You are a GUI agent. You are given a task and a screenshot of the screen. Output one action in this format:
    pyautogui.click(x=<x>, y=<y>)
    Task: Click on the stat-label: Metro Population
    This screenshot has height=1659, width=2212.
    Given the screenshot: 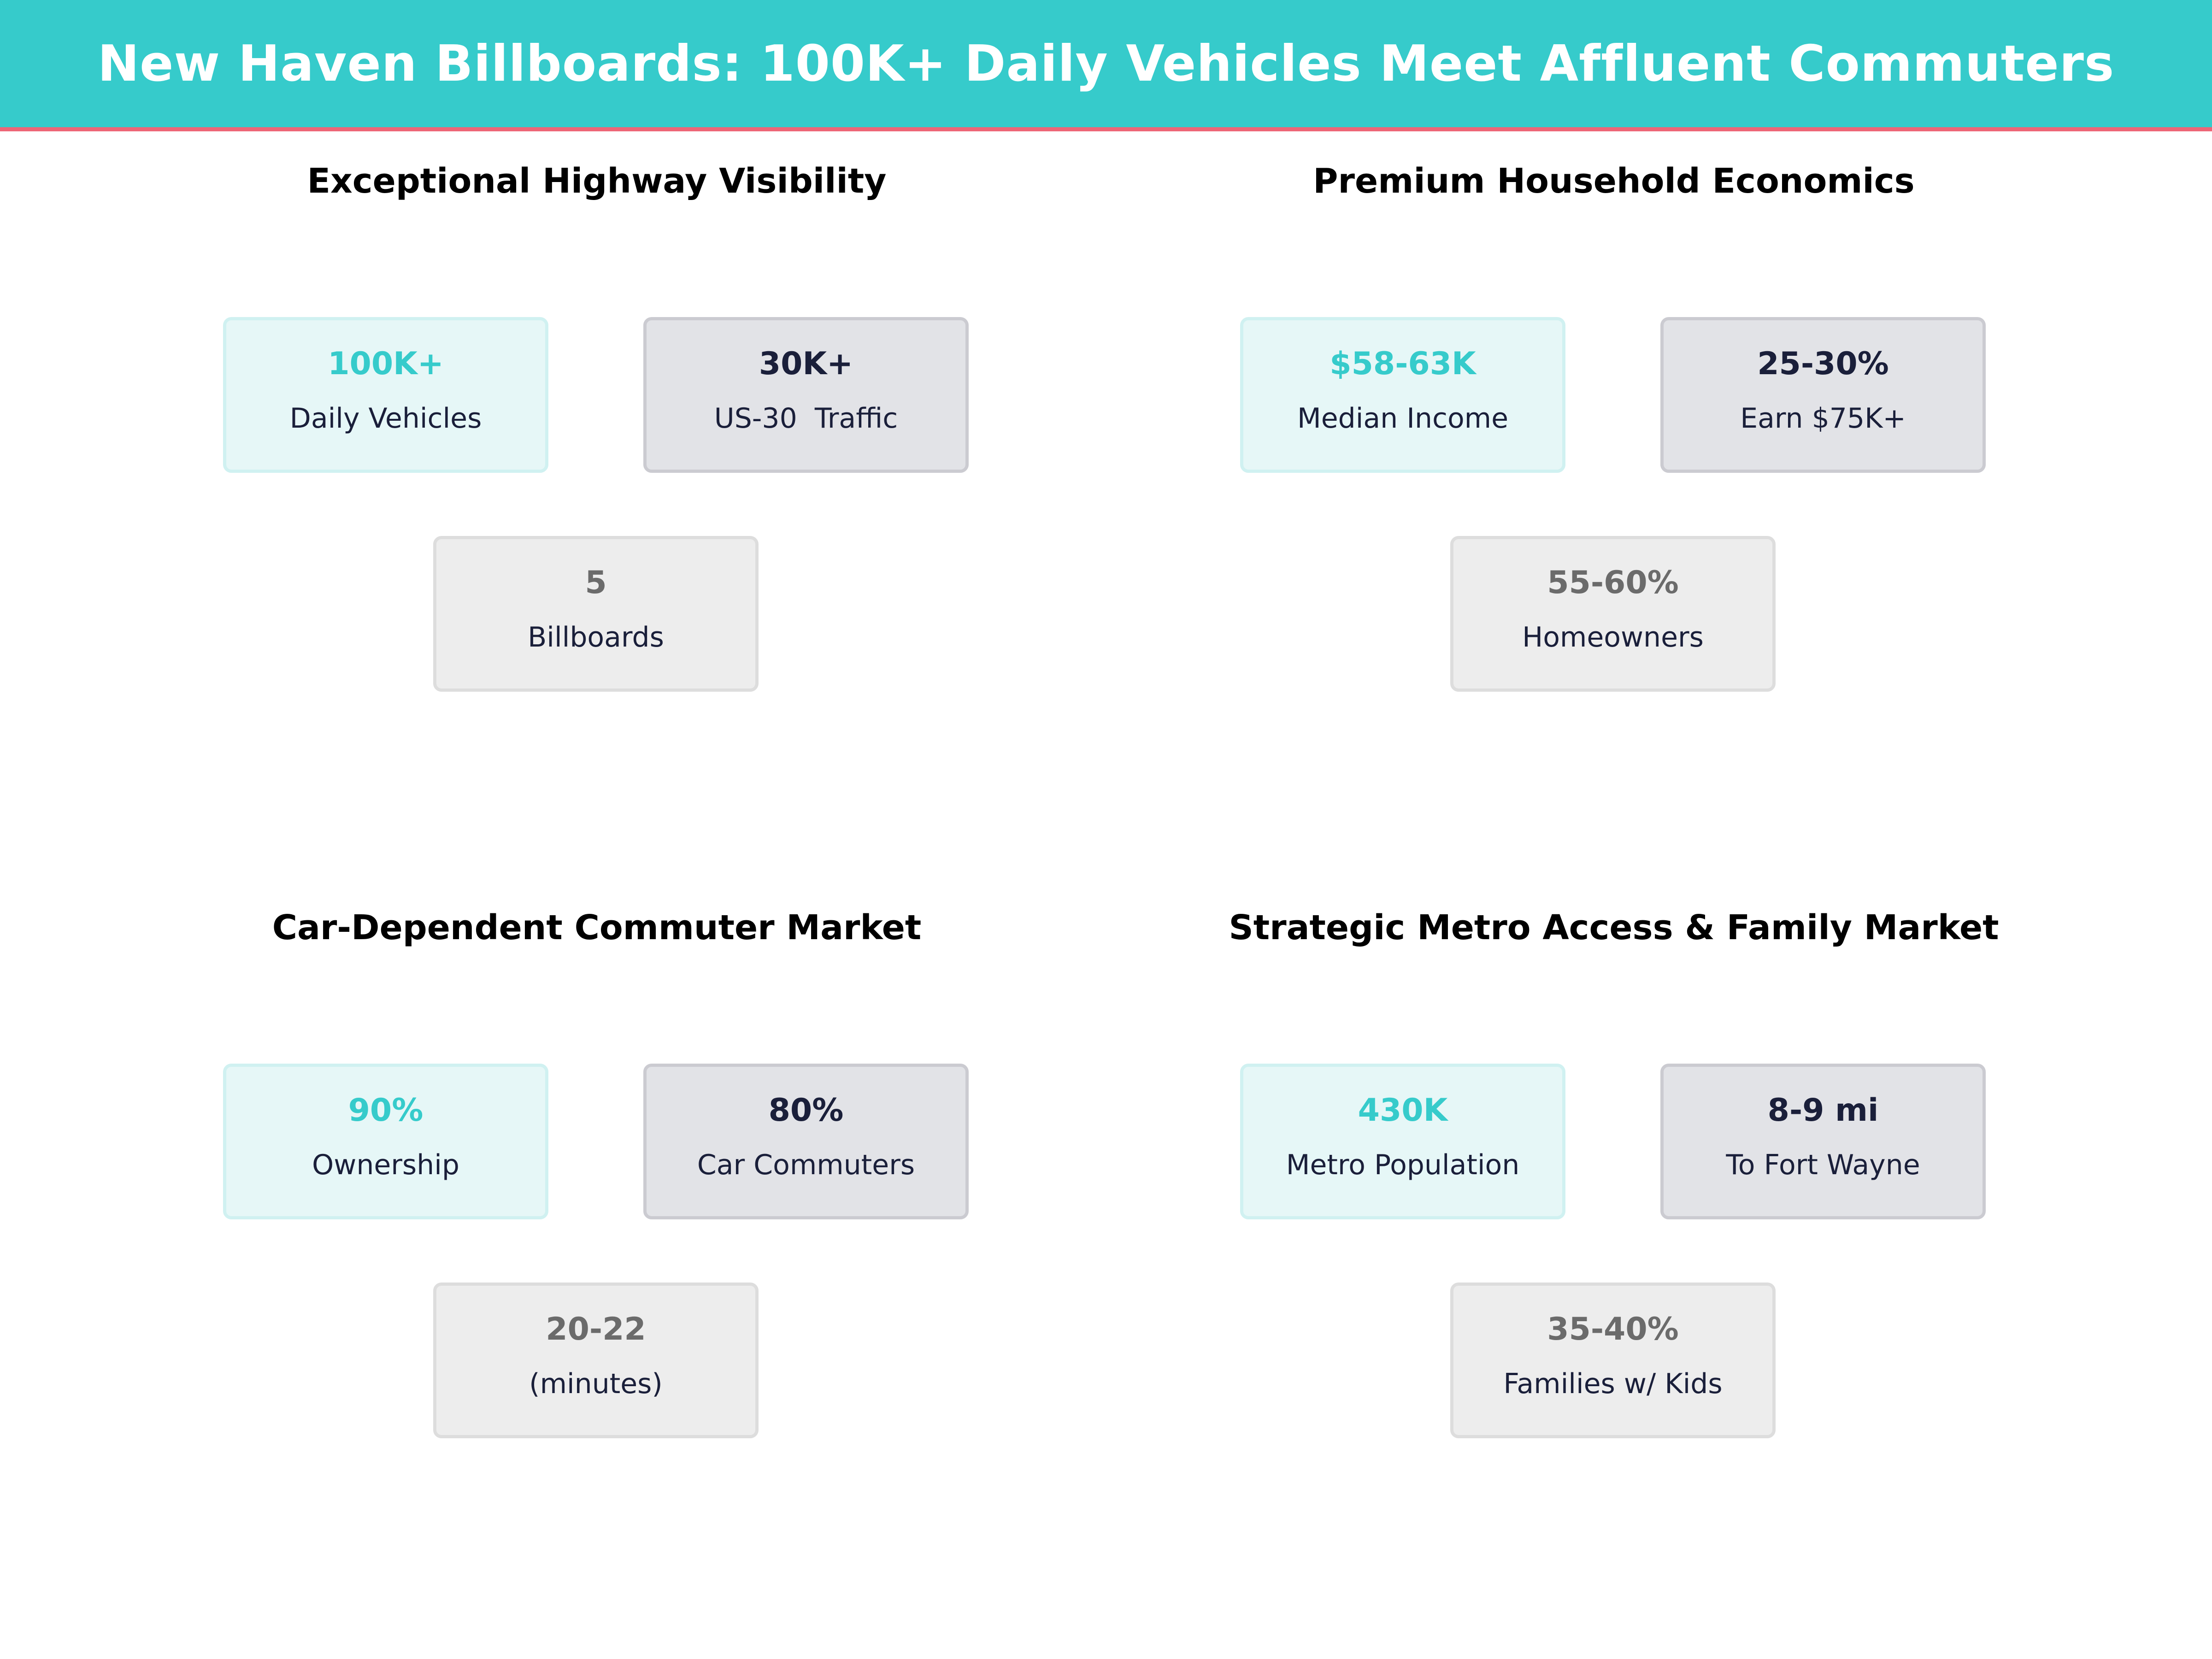 What is the action you would take?
    pyautogui.click(x=1403, y=1165)
    